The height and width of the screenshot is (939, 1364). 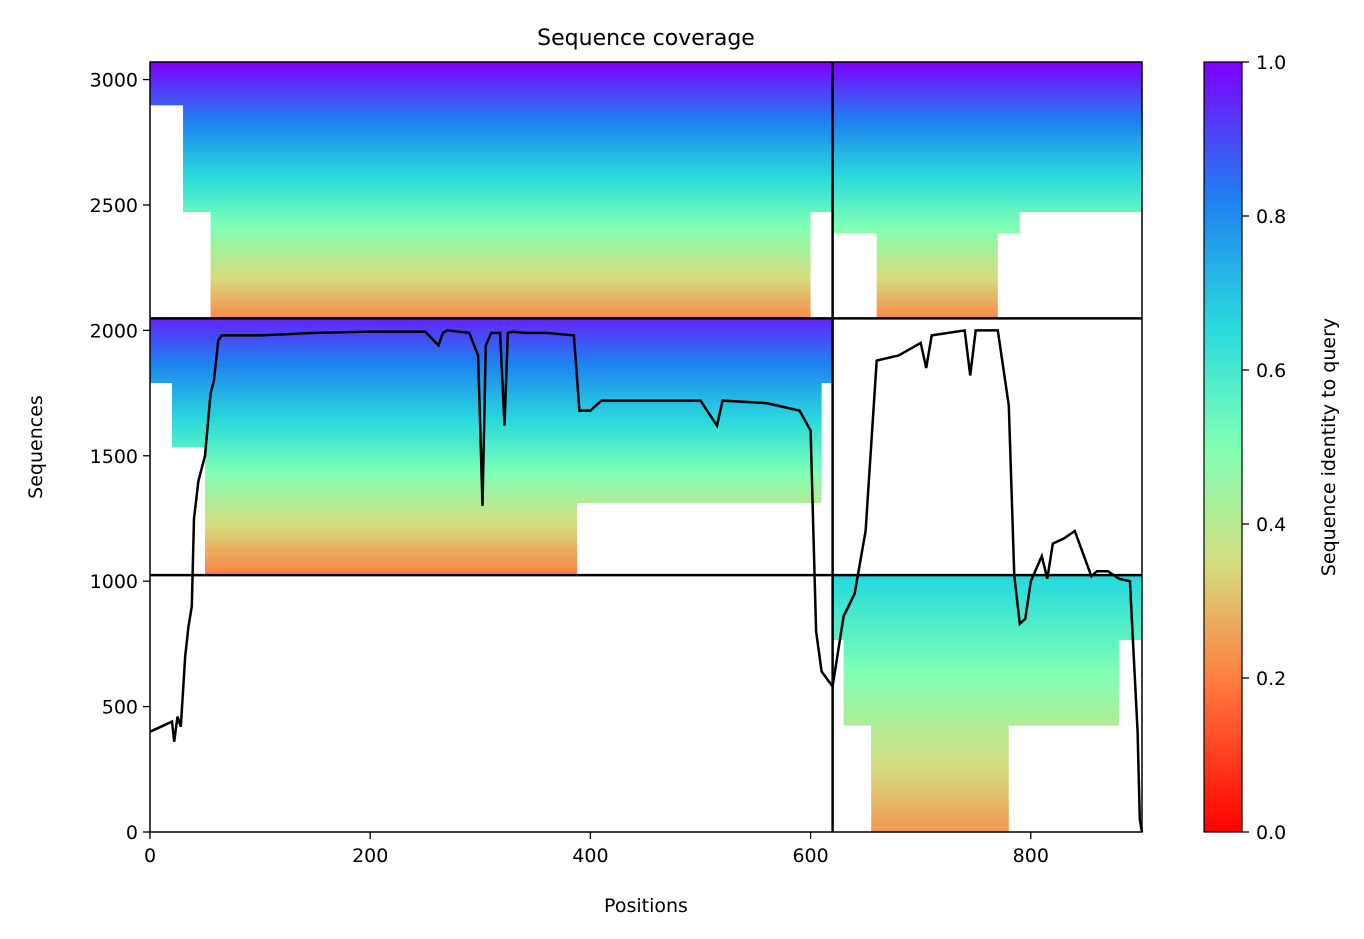 I want to click on y-axis: 0 500 1000 1500 2000 2500 3000, so click(x=120, y=457).